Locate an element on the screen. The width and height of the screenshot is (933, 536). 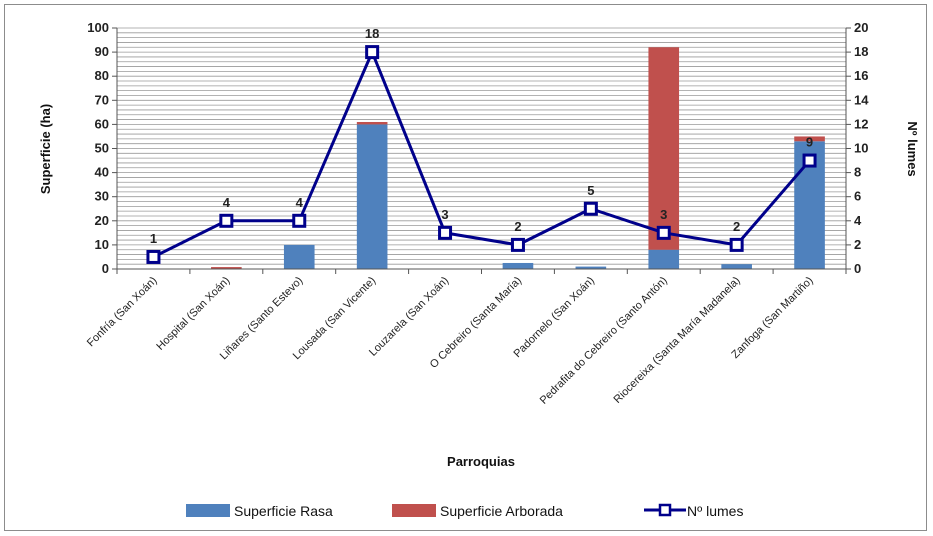
y2-tick-label: 16 is located at coordinates (861, 75).